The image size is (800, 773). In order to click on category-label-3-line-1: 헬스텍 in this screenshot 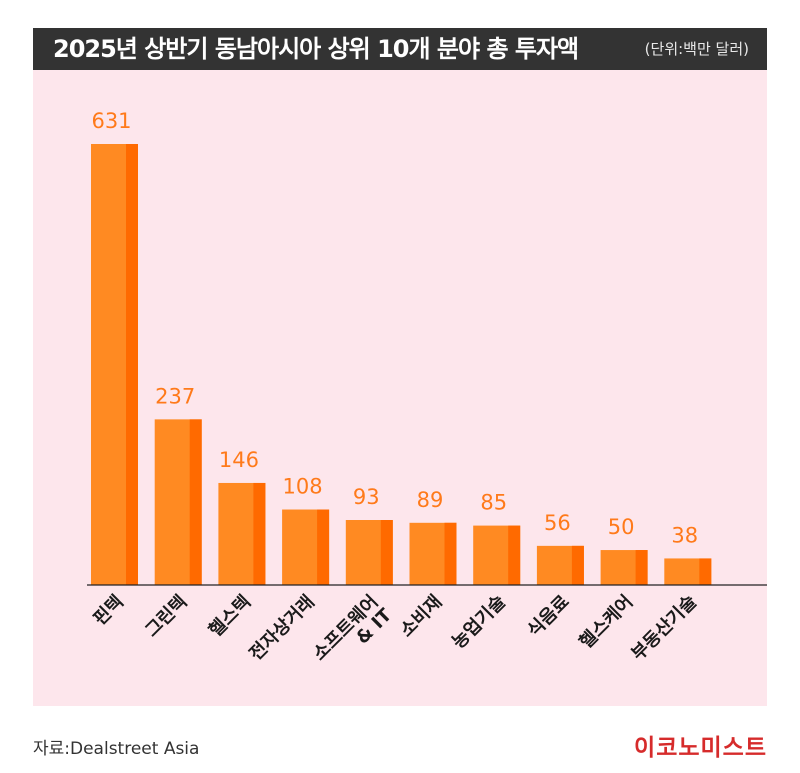, I will do `click(230, 616)`.